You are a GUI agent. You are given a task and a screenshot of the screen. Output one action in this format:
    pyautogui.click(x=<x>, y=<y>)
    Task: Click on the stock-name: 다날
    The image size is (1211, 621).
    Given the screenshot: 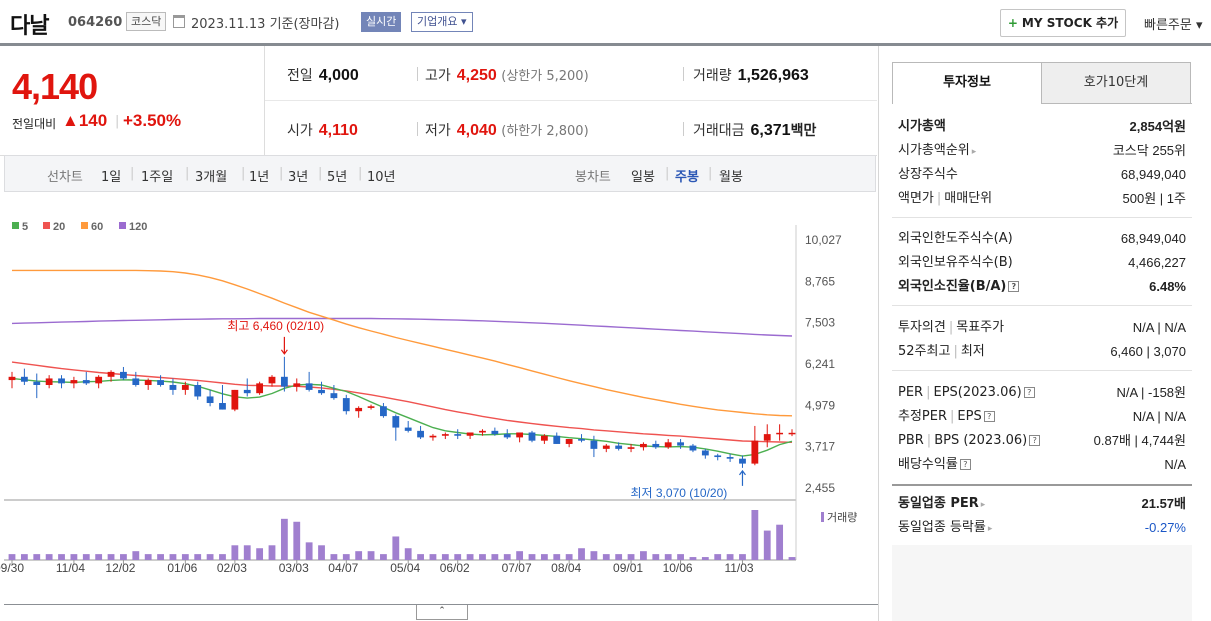 What is the action you would take?
    pyautogui.click(x=29, y=26)
    